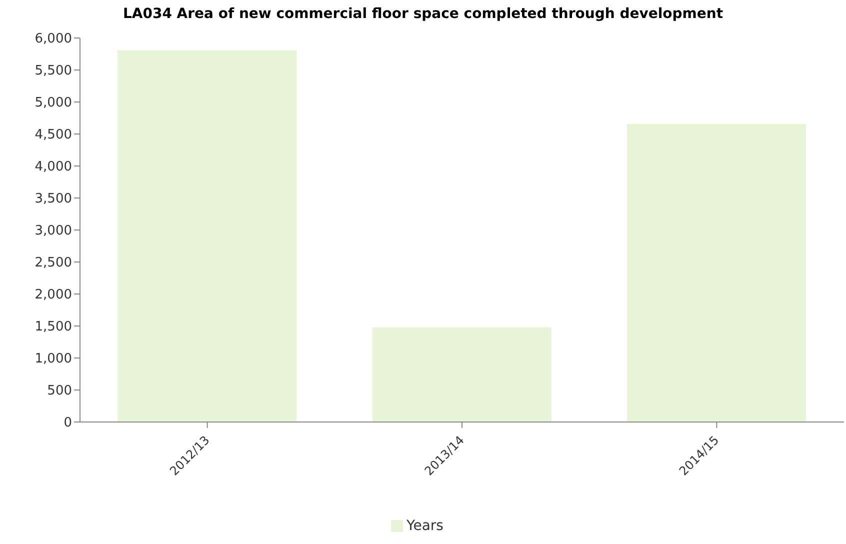 The width and height of the screenshot is (846, 544). I want to click on y-tick-label: 6,000, so click(53, 39).